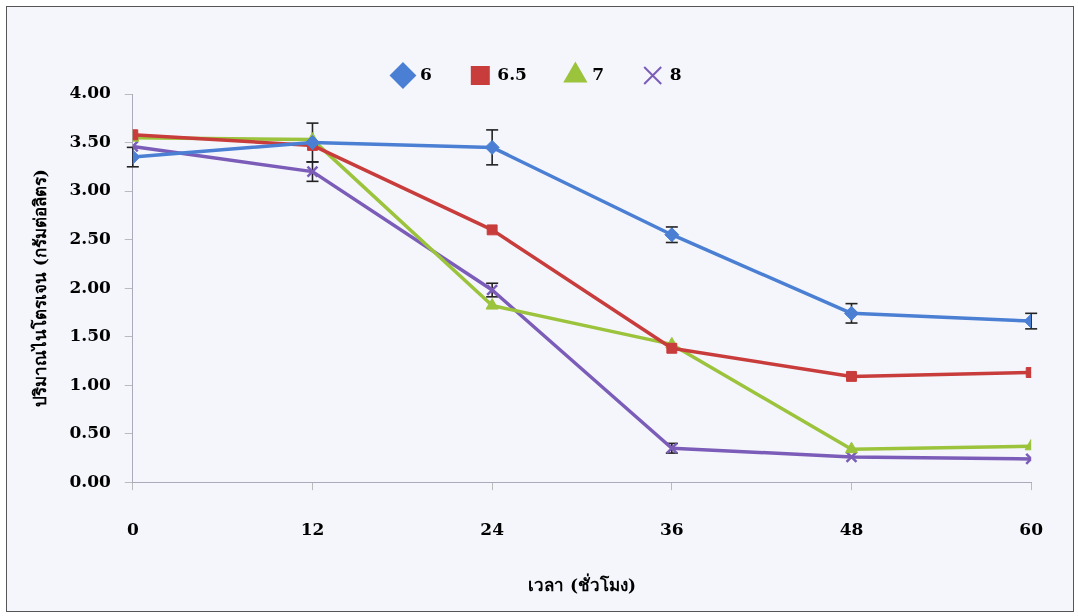  What do you see at coordinates (1031, 528) in the screenshot?
I see `x-tick-label: 60` at bounding box center [1031, 528].